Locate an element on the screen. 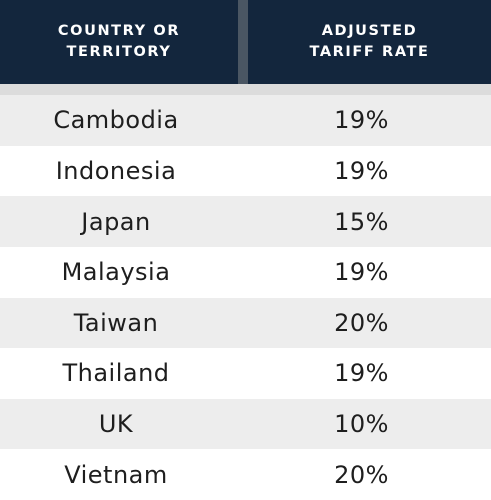 This screenshot has height=500, width=491. header-text: ADJUSTED TARIFF RATE is located at coordinates (369, 41).